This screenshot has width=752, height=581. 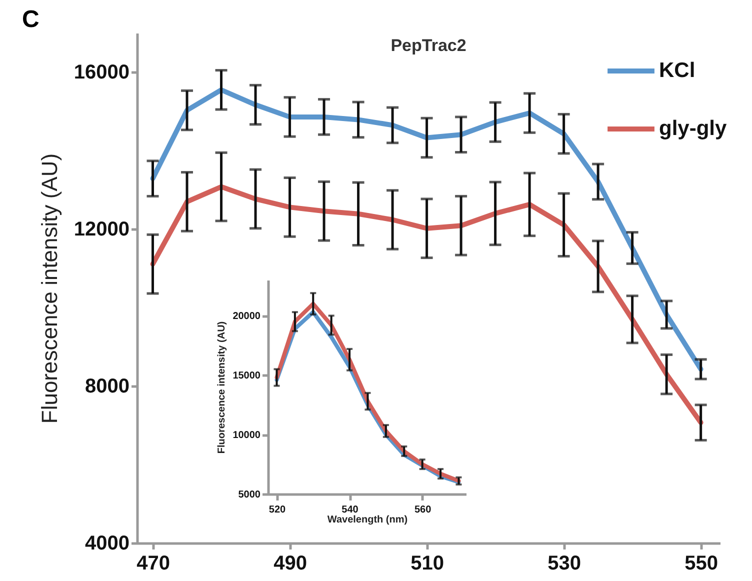 What do you see at coordinates (427, 563) in the screenshot?
I see `x-tick-label: 510` at bounding box center [427, 563].